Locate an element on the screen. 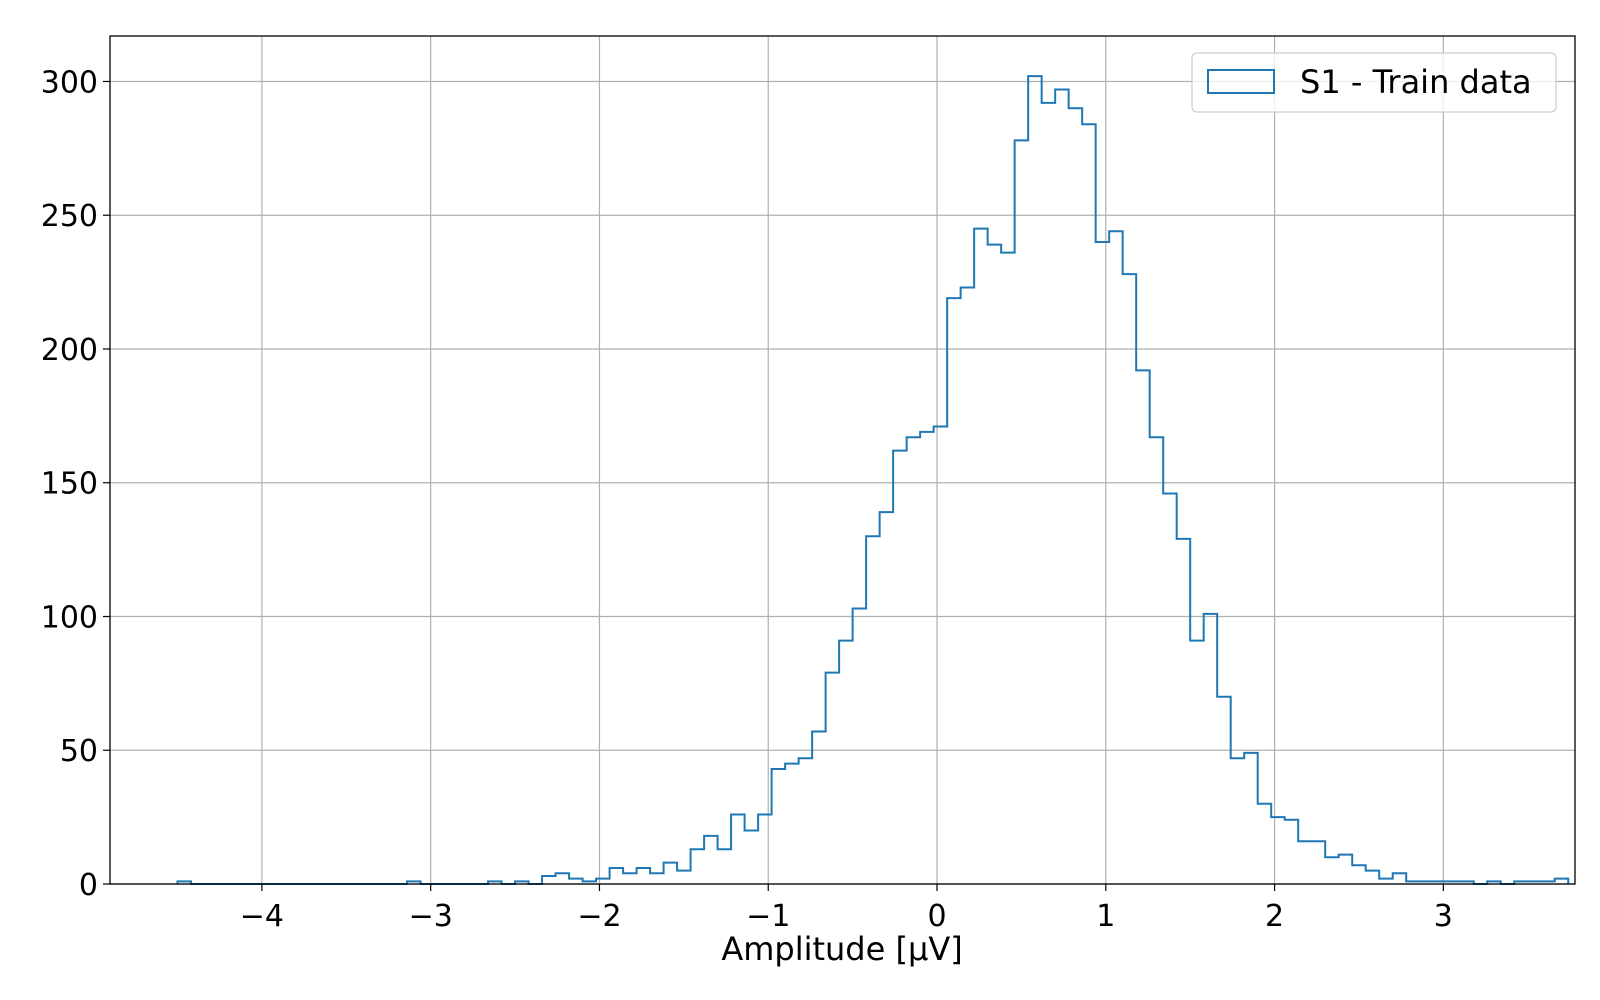 Image resolution: width=1600 pixels, height=1000 pixels. y-tick-label: 0 is located at coordinates (88, 885).